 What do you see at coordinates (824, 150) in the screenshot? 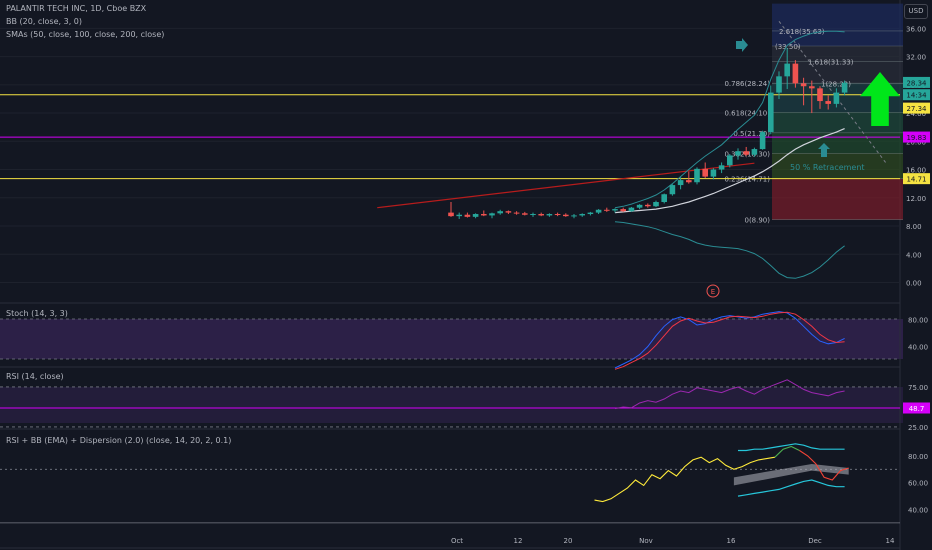
I see `small-up-arrow` at bounding box center [824, 150].